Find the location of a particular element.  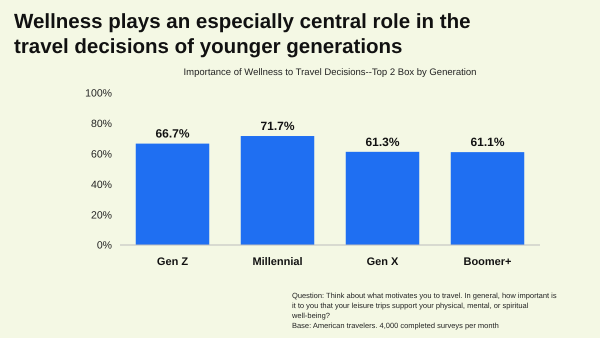

data-label: 61.1% is located at coordinates (487, 142).